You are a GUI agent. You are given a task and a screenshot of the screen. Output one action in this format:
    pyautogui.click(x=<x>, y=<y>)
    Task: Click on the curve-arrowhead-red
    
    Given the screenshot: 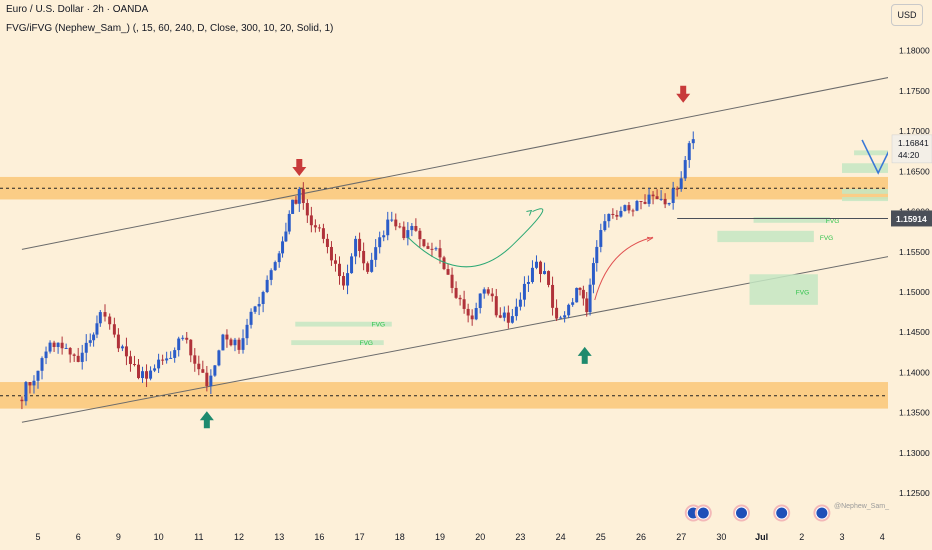 What is the action you would take?
    pyautogui.click(x=650, y=239)
    